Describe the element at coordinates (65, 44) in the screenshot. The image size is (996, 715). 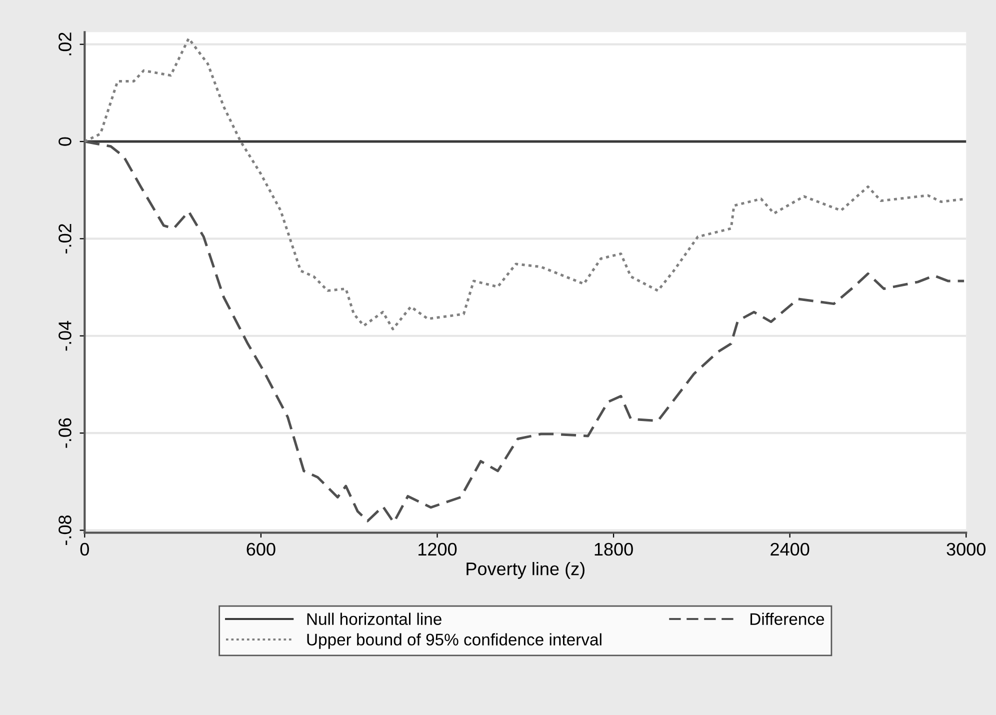
I see `y-tick-label: .02` at that location.